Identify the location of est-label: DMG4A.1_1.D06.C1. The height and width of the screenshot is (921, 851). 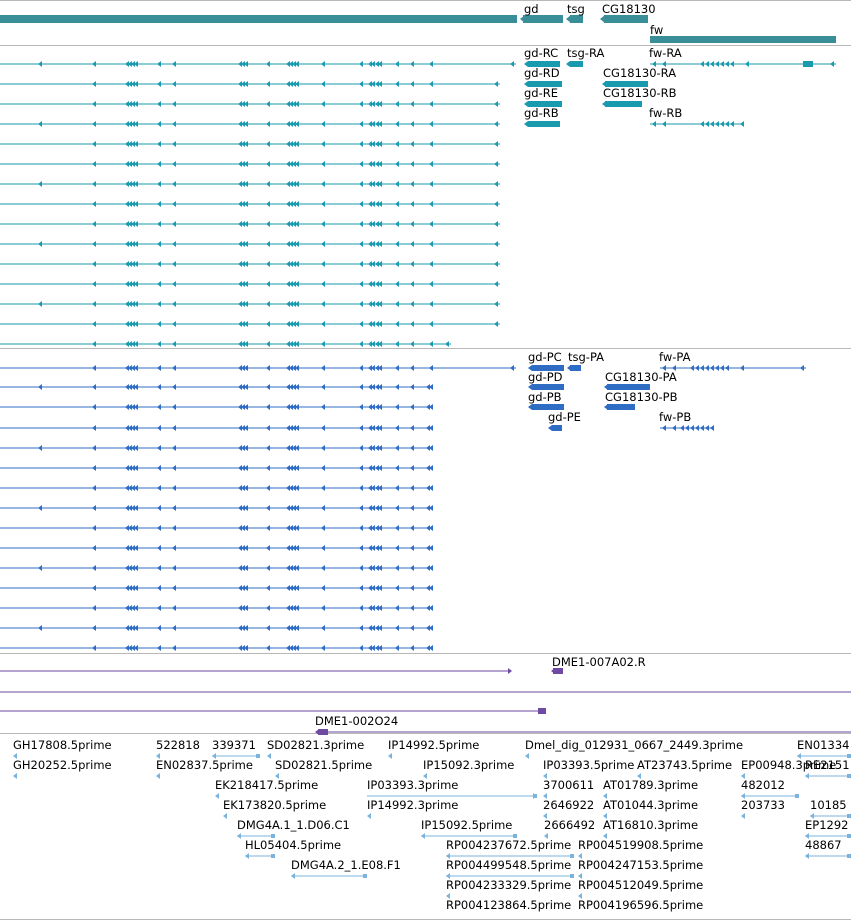
(293, 825).